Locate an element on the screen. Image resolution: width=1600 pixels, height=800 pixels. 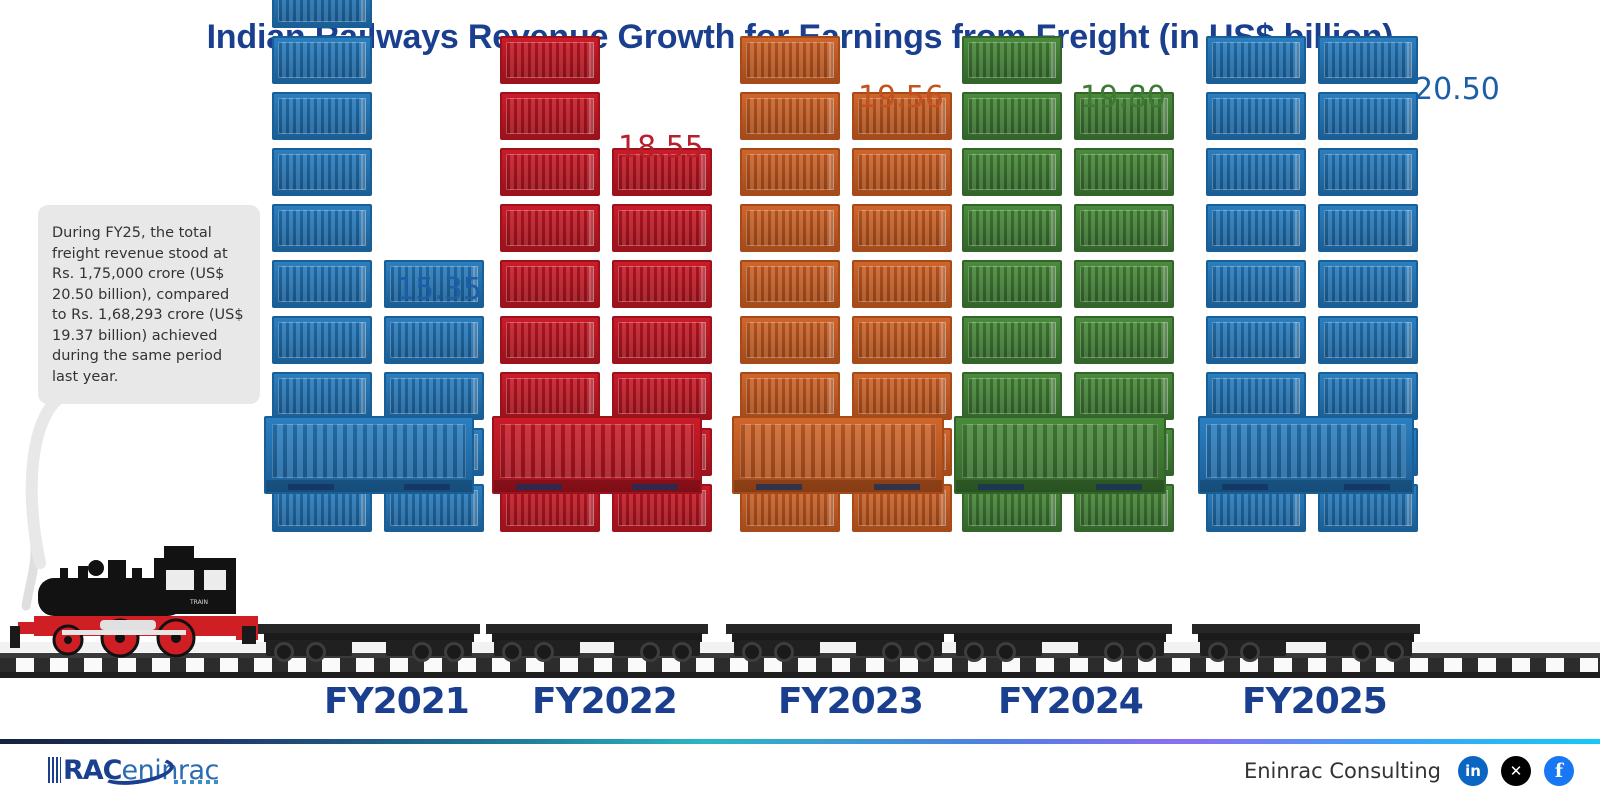
axis-label-fy2023: FY2023 is located at coordinates (851, 701).